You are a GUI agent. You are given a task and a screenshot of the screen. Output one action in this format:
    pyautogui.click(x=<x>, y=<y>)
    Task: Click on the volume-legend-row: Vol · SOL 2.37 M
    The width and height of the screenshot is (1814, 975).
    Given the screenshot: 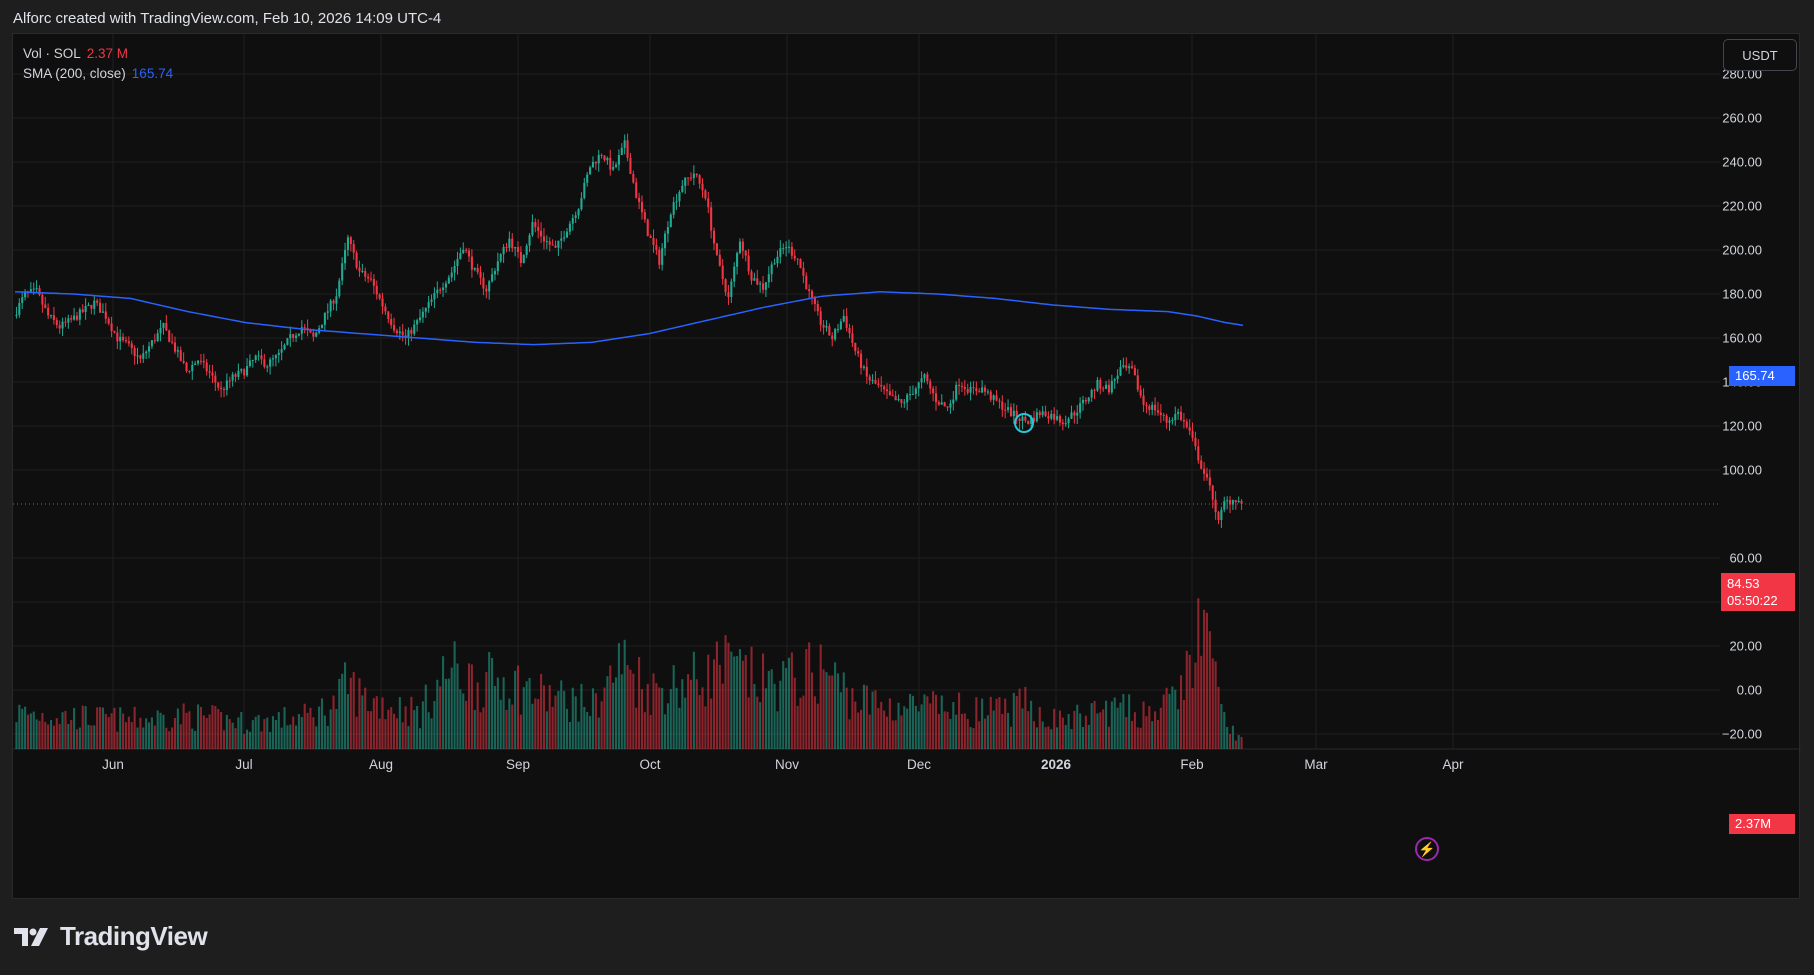 What is the action you would take?
    pyautogui.click(x=98, y=54)
    